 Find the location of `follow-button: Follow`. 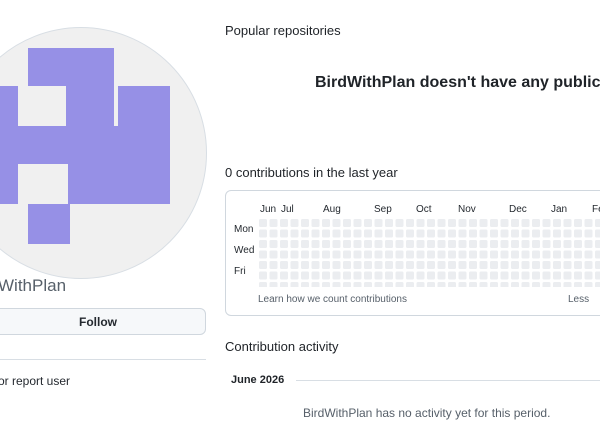

follow-button: Follow is located at coordinates (103, 321).